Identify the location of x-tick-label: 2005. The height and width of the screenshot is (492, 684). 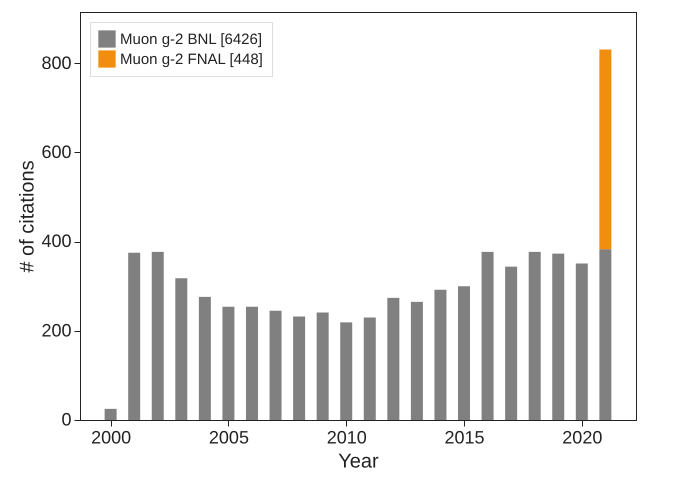
(228, 438).